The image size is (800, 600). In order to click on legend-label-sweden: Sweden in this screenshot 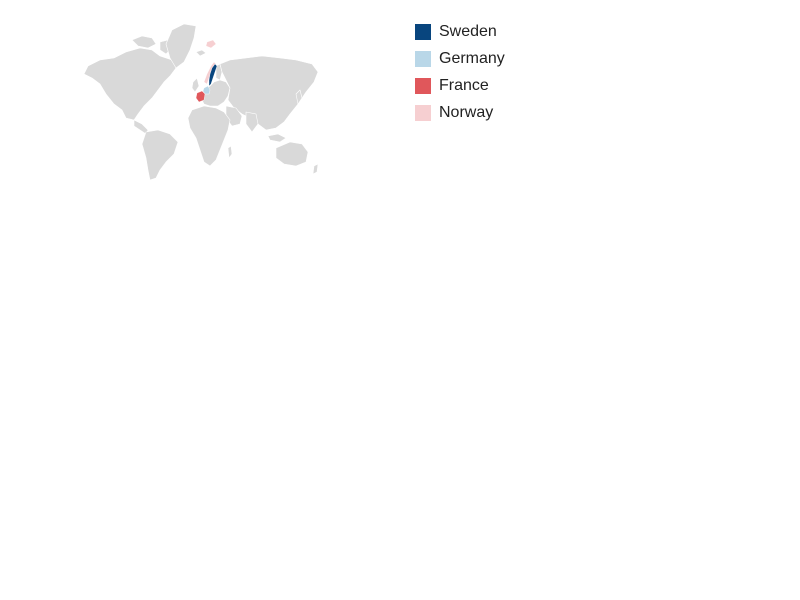, I will do `click(468, 31)`.